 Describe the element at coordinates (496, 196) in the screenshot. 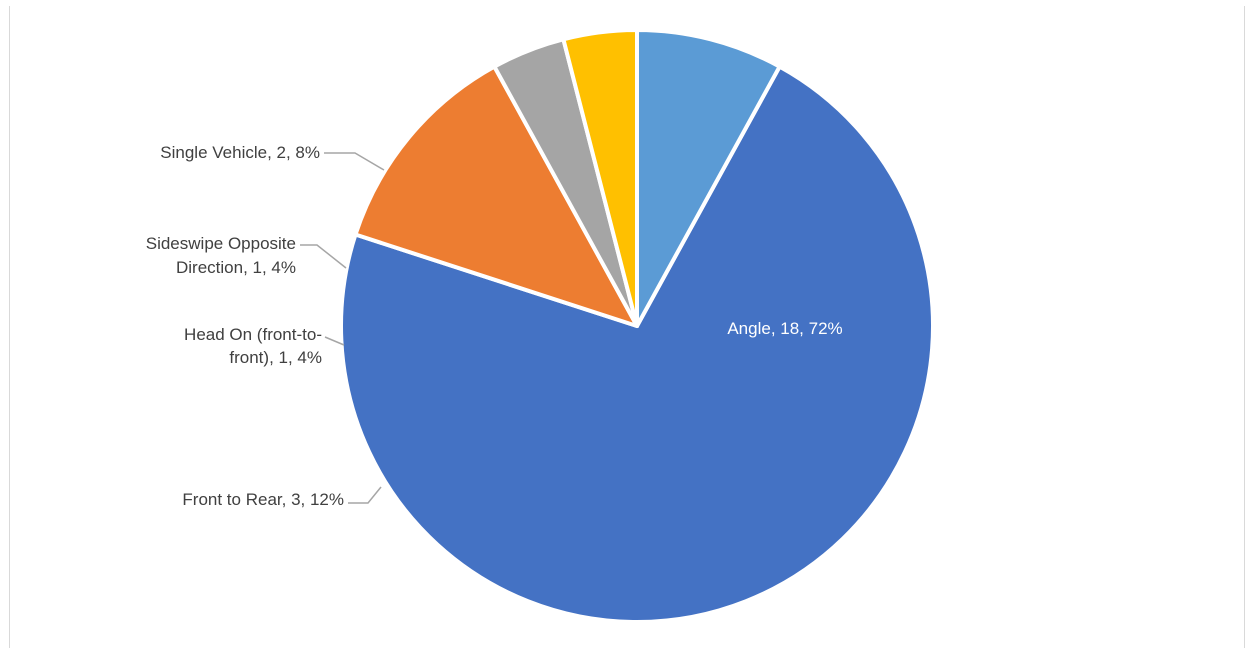

I see `pie-slice-front-to-rear` at that location.